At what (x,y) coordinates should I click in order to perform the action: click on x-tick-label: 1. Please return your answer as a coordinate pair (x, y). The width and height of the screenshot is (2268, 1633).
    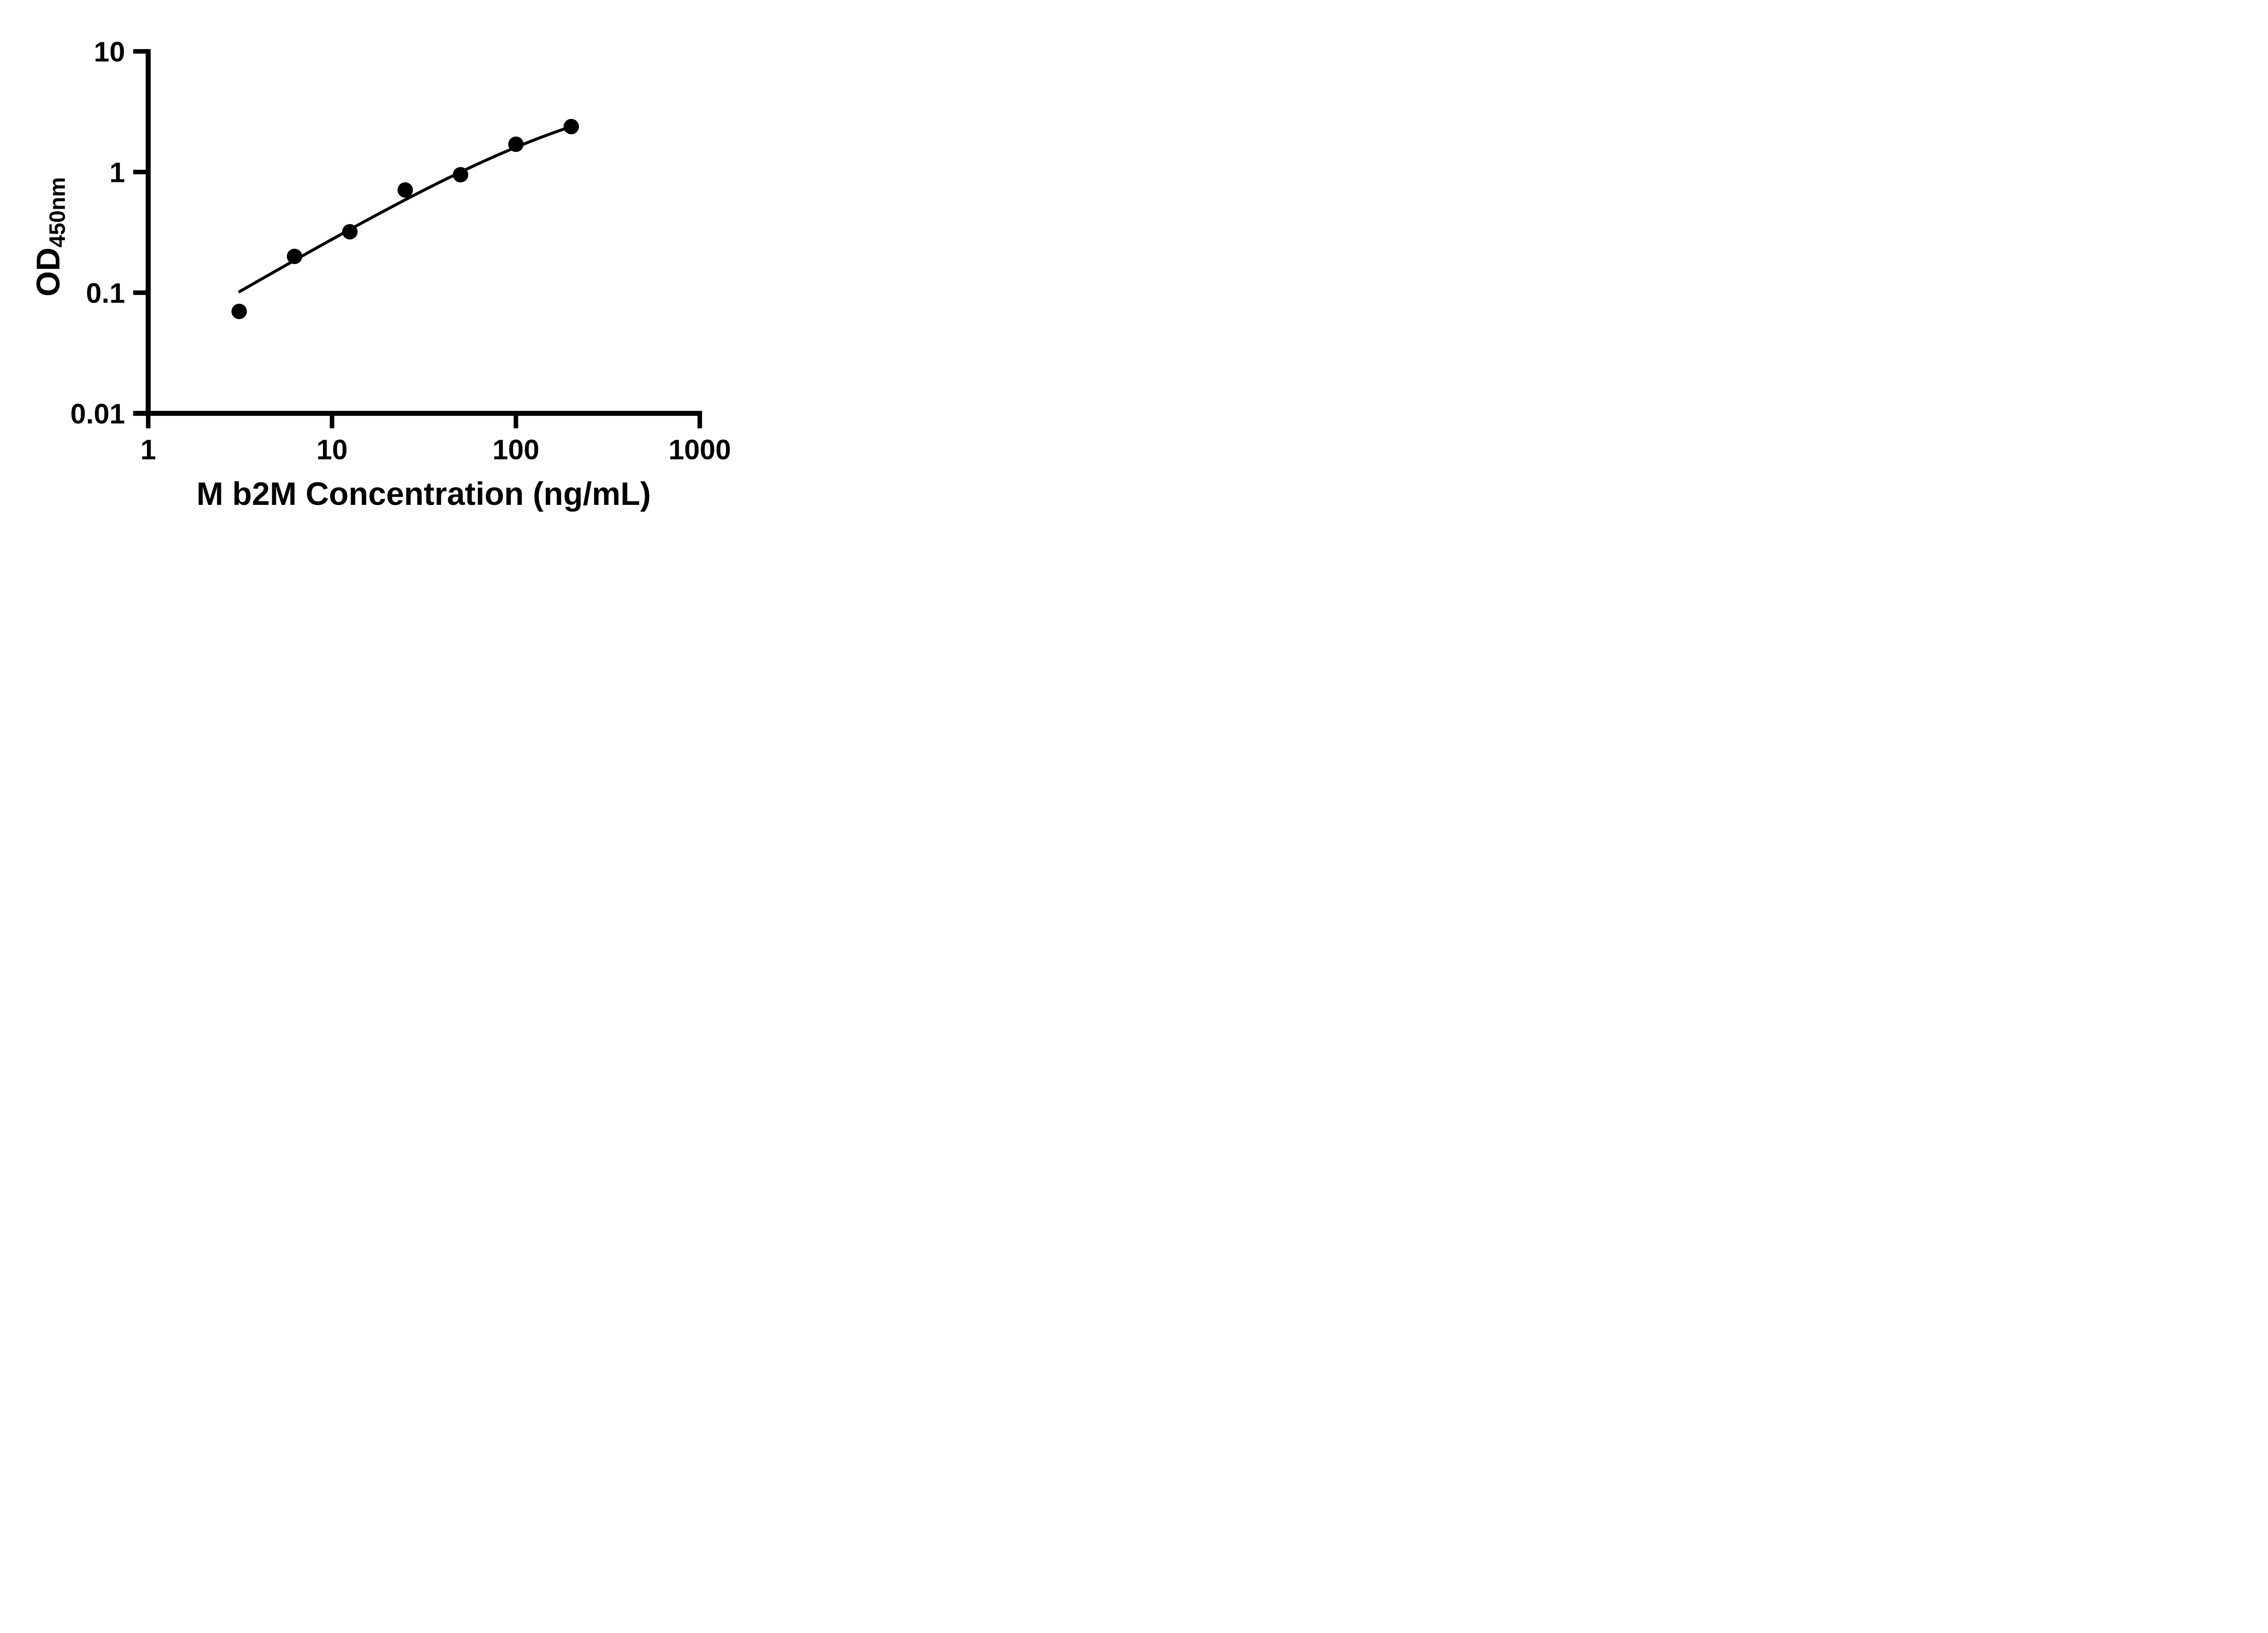
    Looking at the image, I should click on (148, 449).